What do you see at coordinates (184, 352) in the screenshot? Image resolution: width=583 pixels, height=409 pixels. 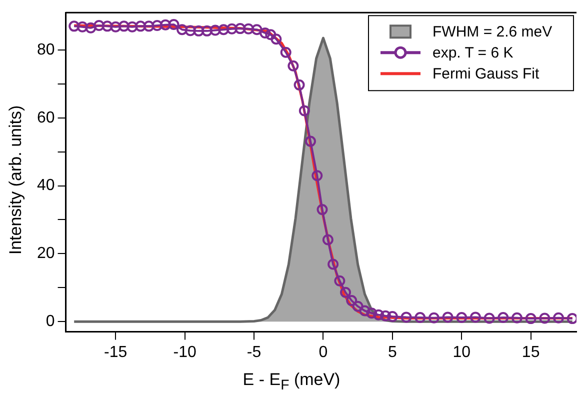 I see `x-tick-label: -10` at bounding box center [184, 352].